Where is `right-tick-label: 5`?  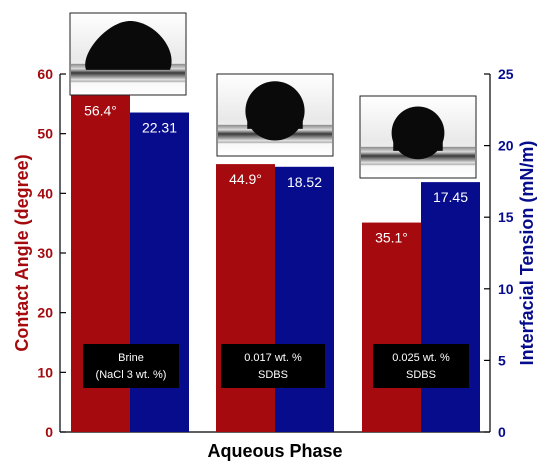
right-tick-label: 5 is located at coordinates (502, 360).